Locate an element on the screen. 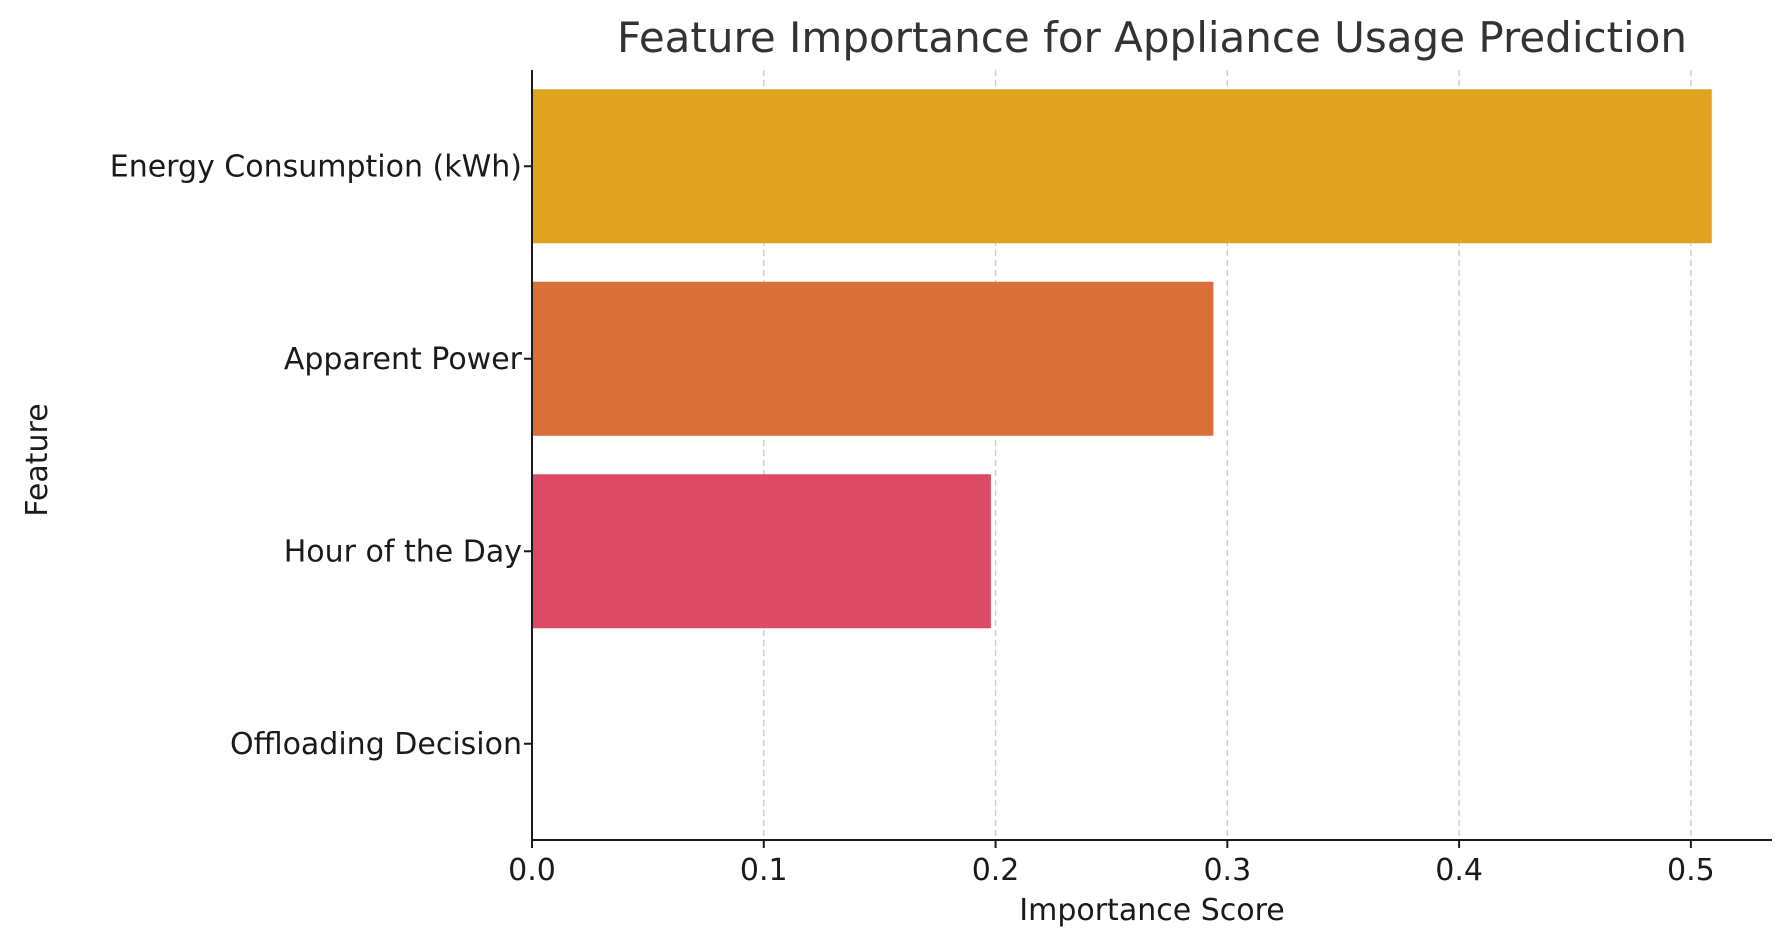  y-axis-label: Feature is located at coordinates (37, 459).